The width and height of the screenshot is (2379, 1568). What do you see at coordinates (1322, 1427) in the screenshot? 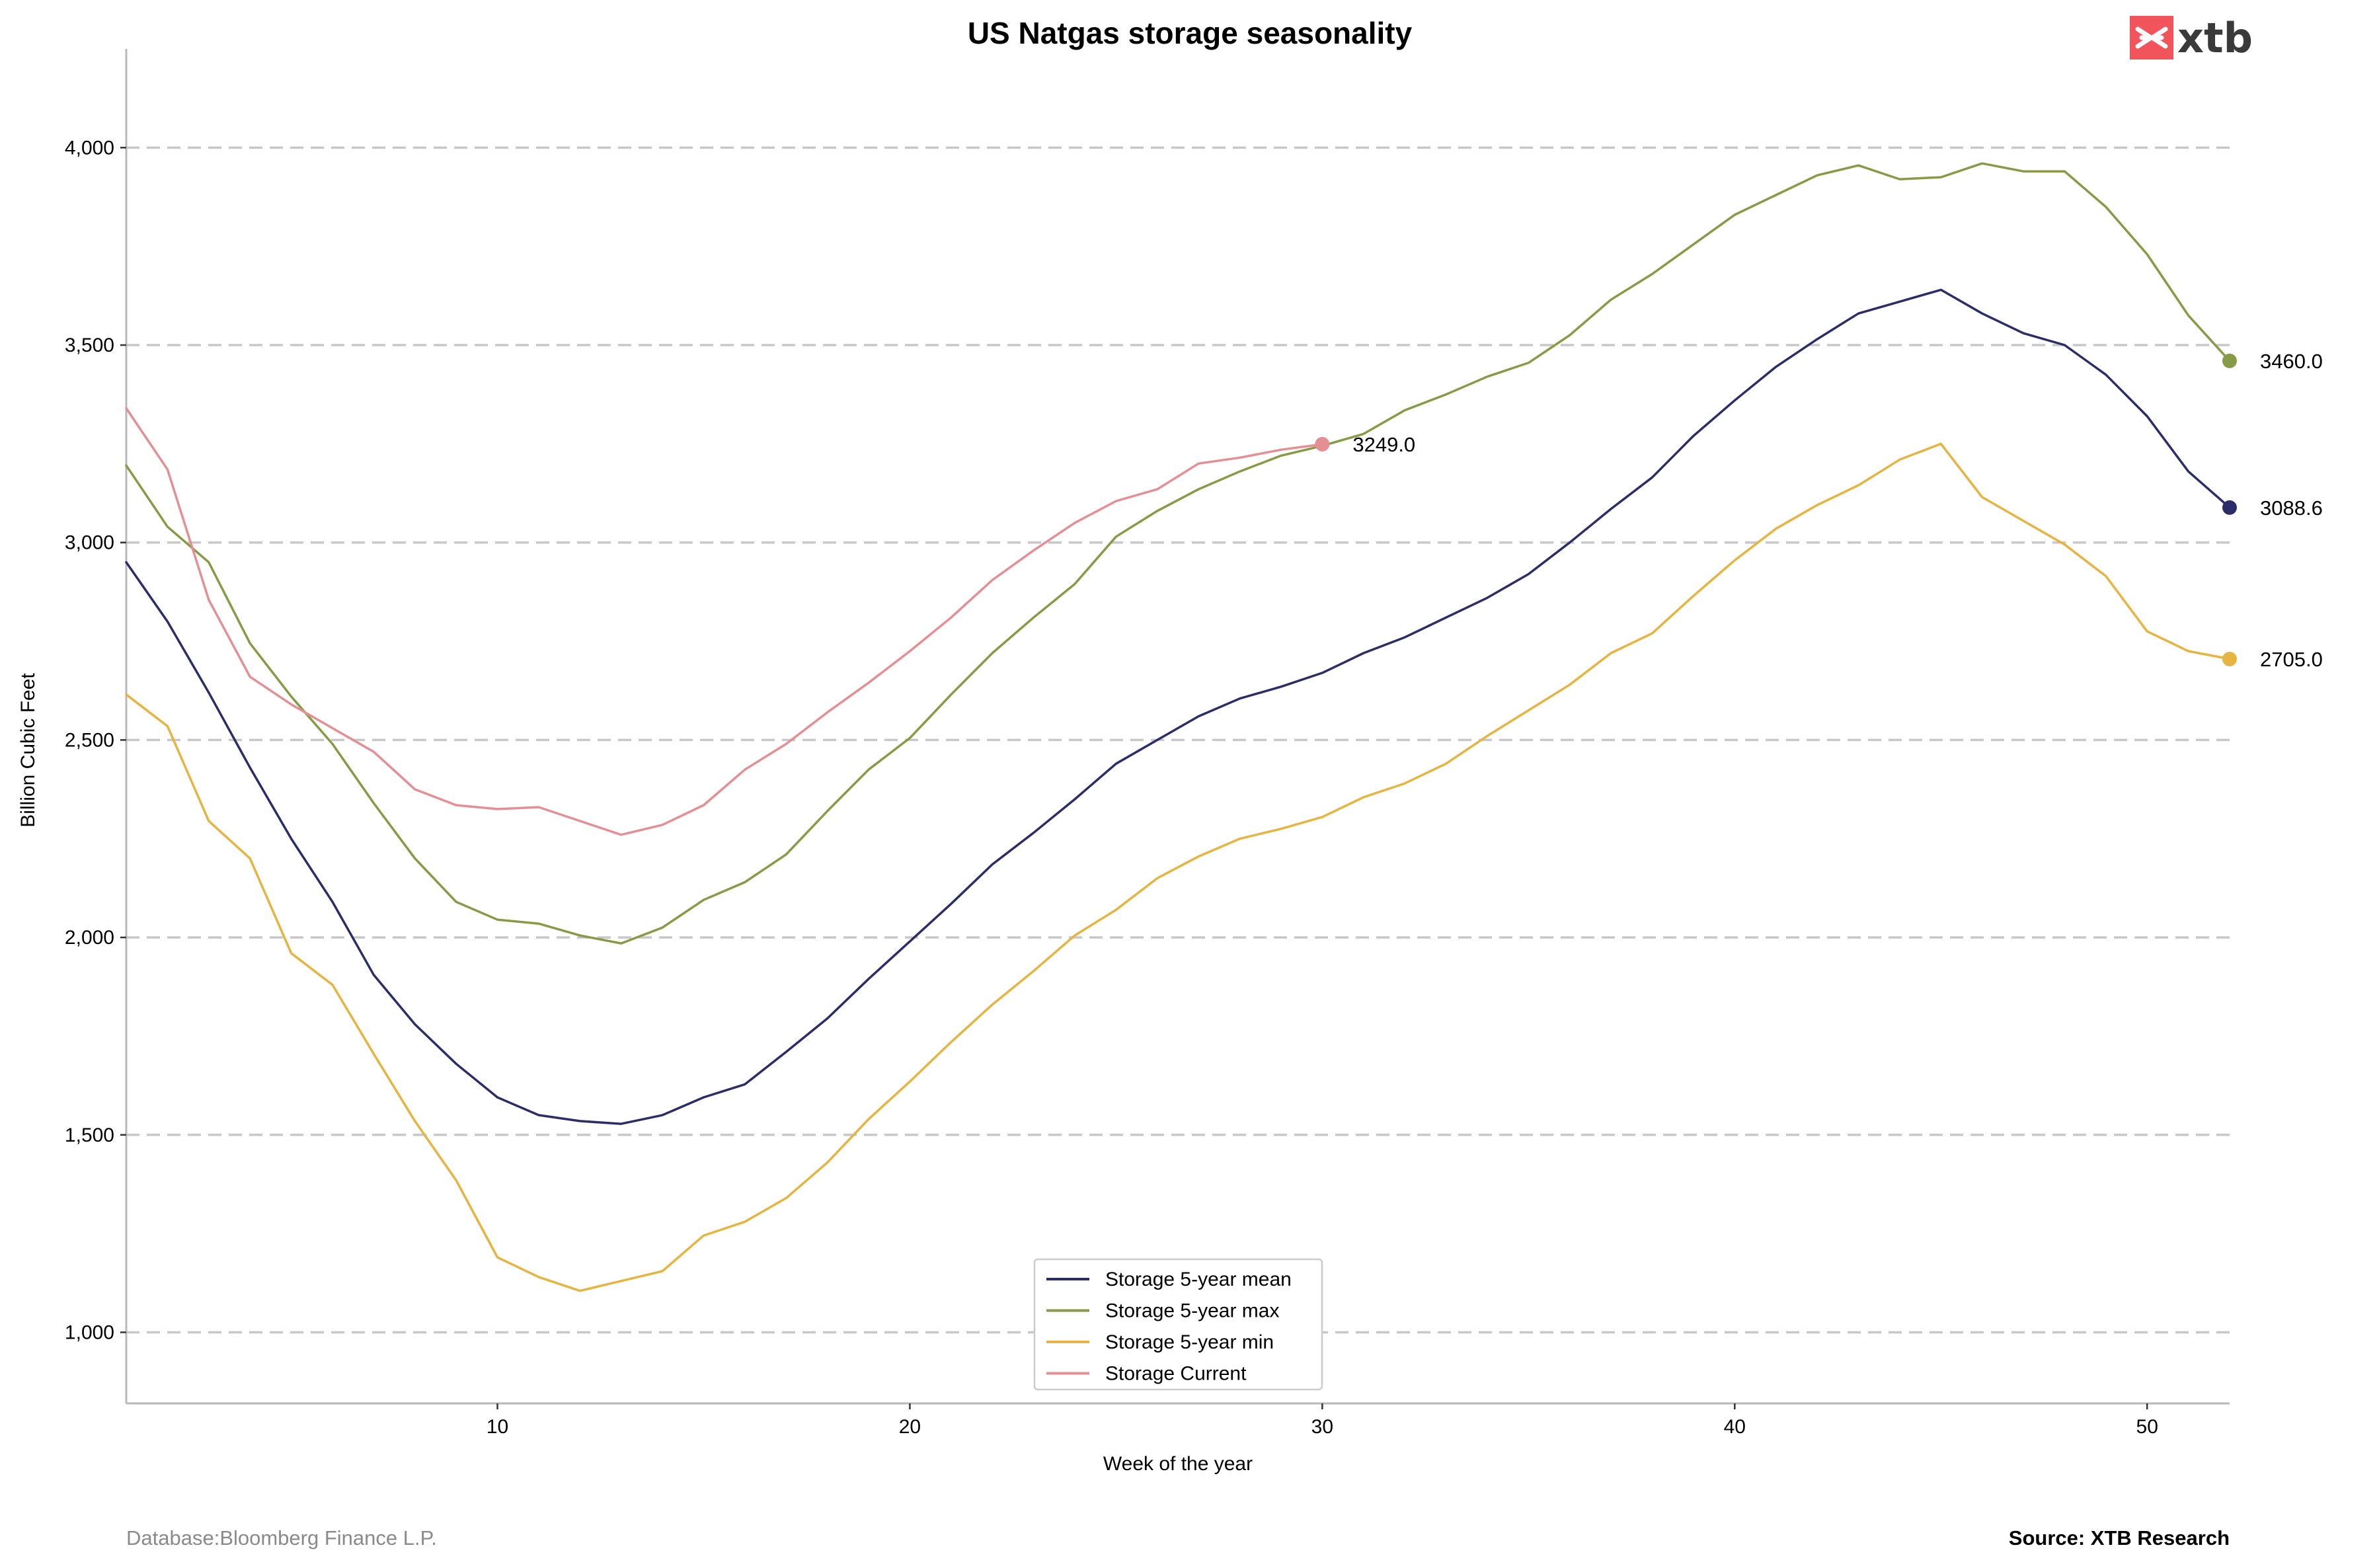
I see `x-tick-label: 30` at bounding box center [1322, 1427].